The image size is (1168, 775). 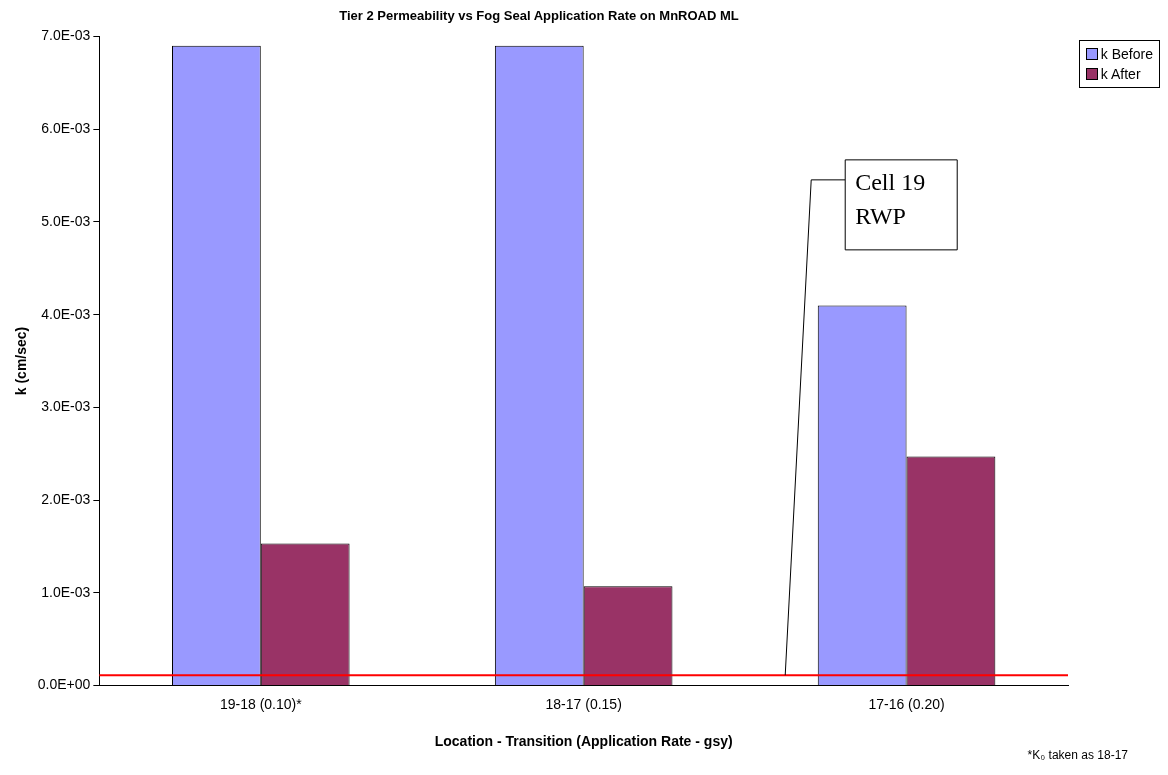 I want to click on x-tick-label: 18-17 (0.15), so click(x=583, y=703).